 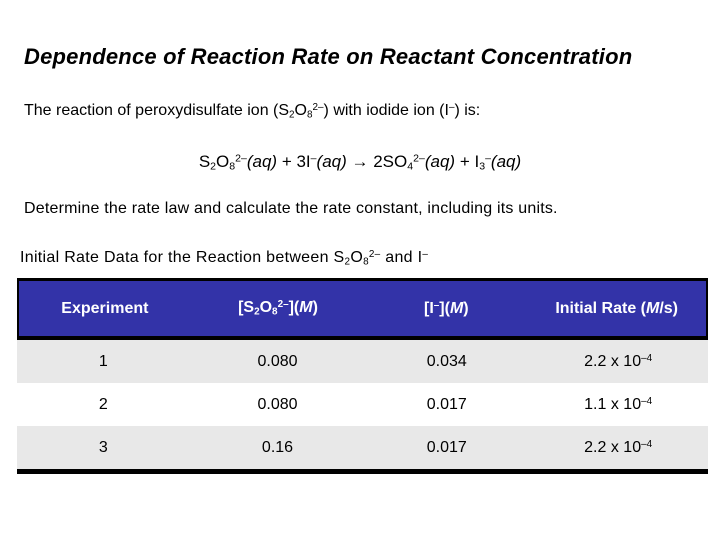 I want to click on cell-experiment: 1, so click(x=103, y=361).